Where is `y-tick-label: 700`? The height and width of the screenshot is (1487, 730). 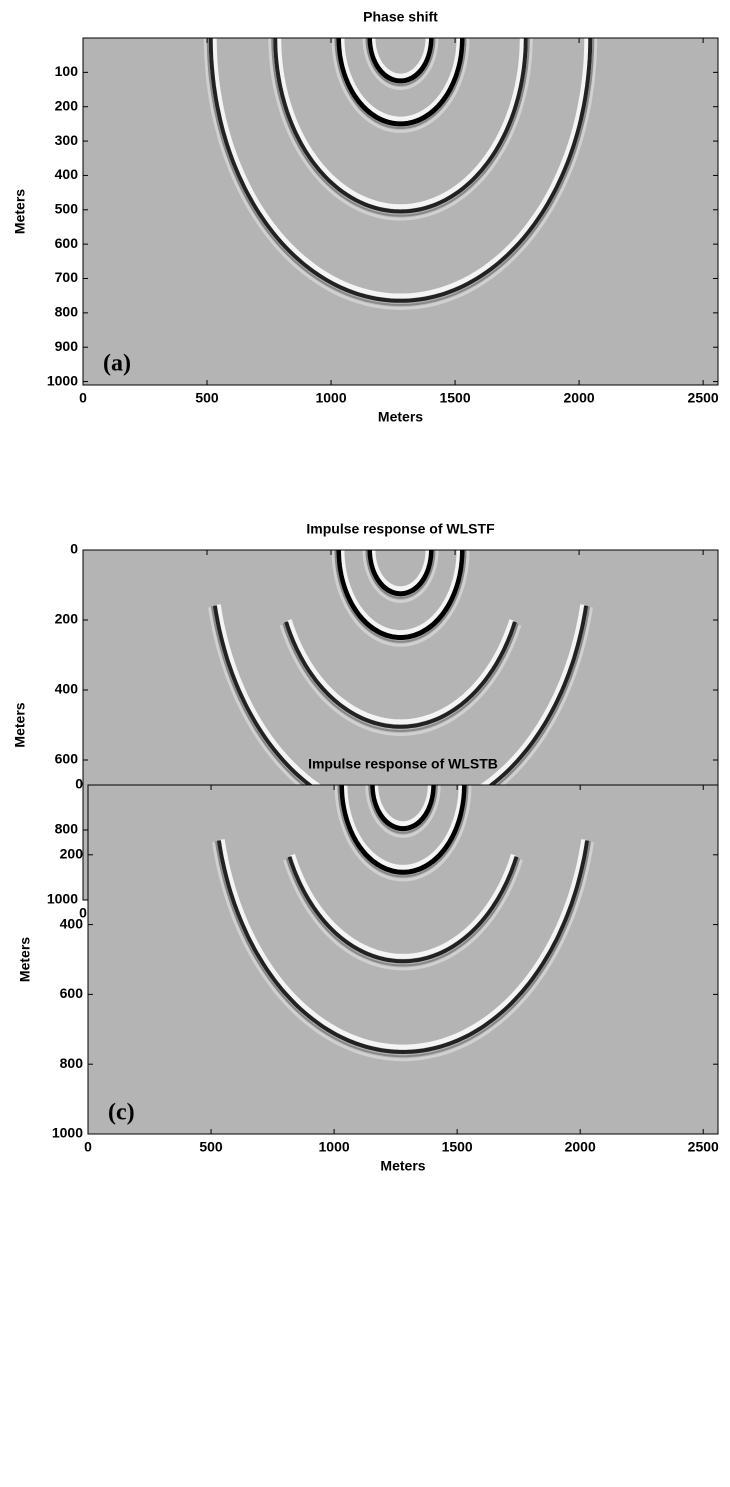 y-tick-label: 700 is located at coordinates (67, 277).